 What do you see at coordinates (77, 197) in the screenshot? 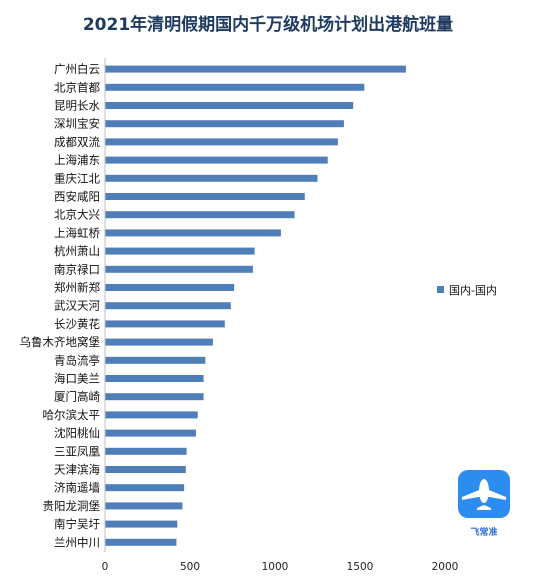
I see `category-label: 西安咸阳` at bounding box center [77, 197].